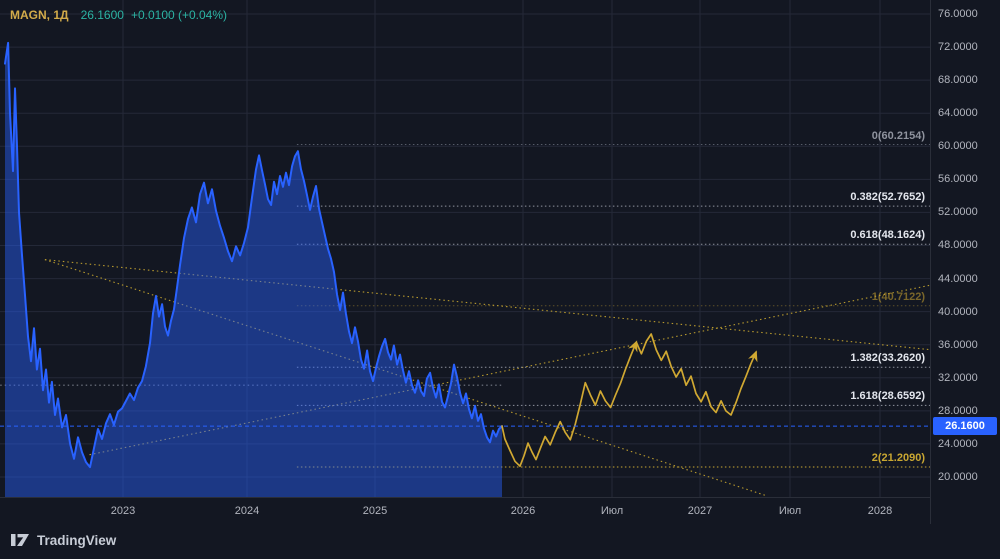 Image resolution: width=1000 pixels, height=559 pixels. Describe the element at coordinates (523, 511) in the screenshot. I see `time-axis-label: 2026` at that location.